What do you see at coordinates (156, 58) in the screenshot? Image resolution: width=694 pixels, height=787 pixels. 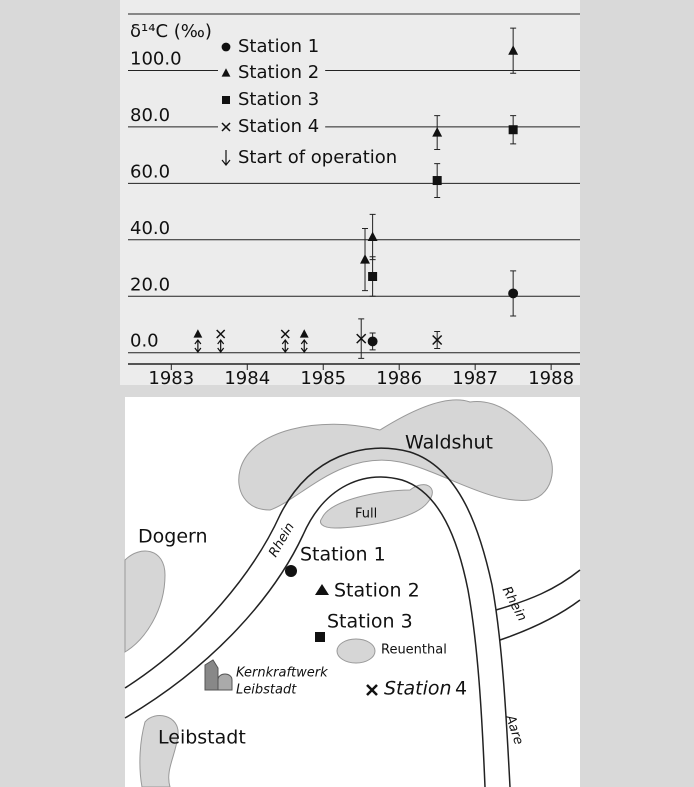 I see `y-tick-label: 100.0` at bounding box center [156, 58].